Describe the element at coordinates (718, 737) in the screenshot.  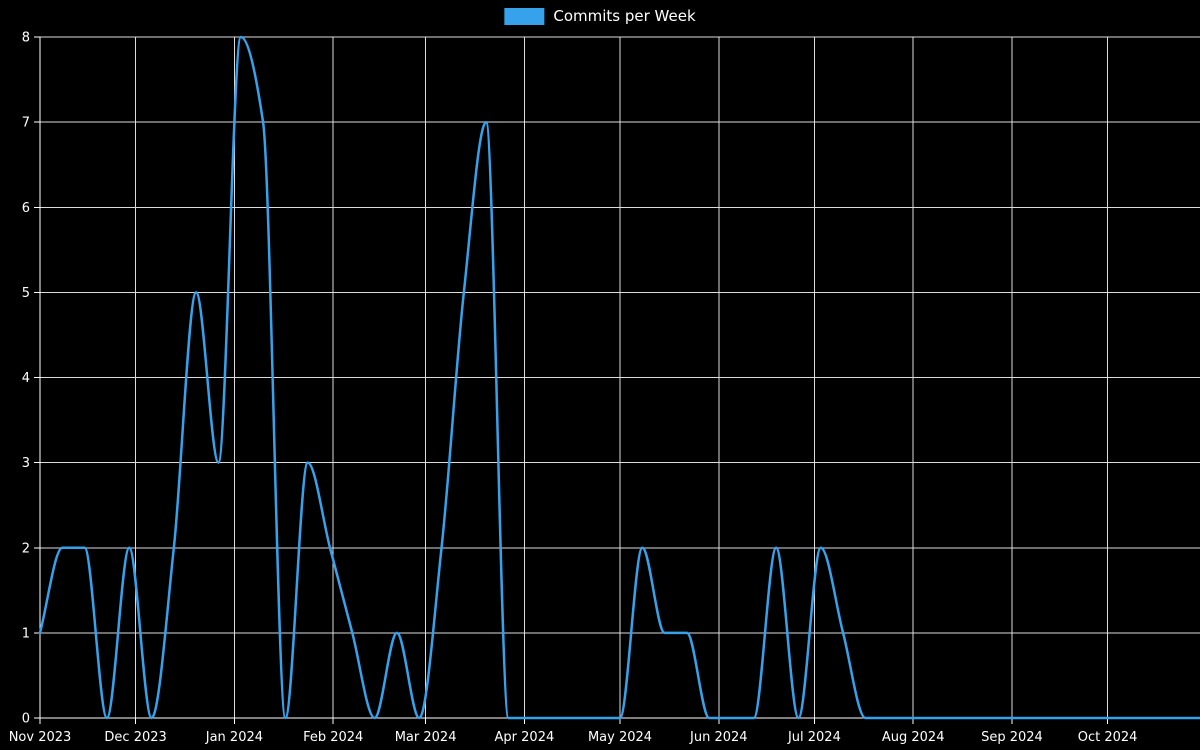
I see `x-tick-label: Jun 2024` at that location.